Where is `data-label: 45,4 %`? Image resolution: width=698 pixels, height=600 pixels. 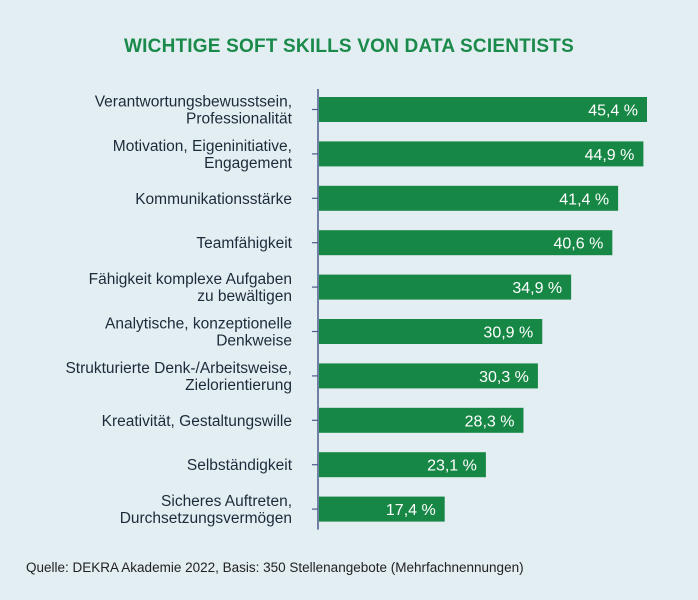
data-label: 45,4 % is located at coordinates (613, 111).